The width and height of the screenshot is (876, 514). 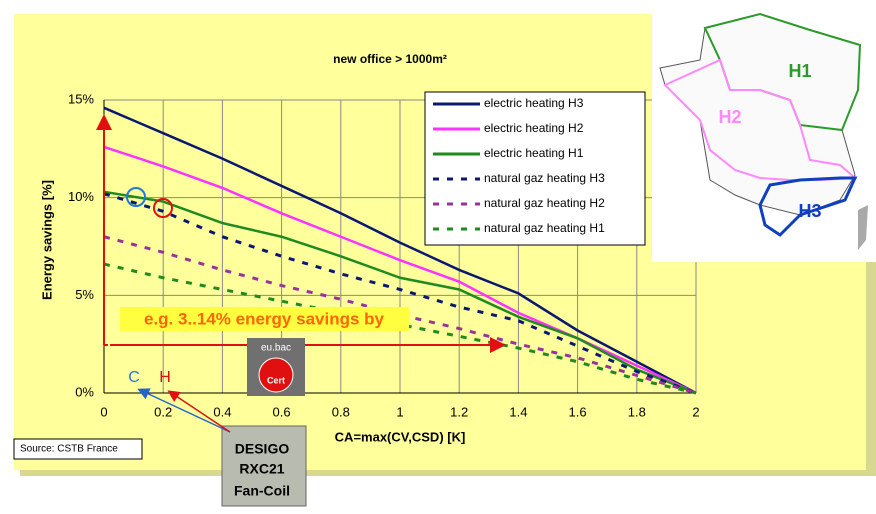 I want to click on x-tick-label: 0.4, so click(x=222, y=411).